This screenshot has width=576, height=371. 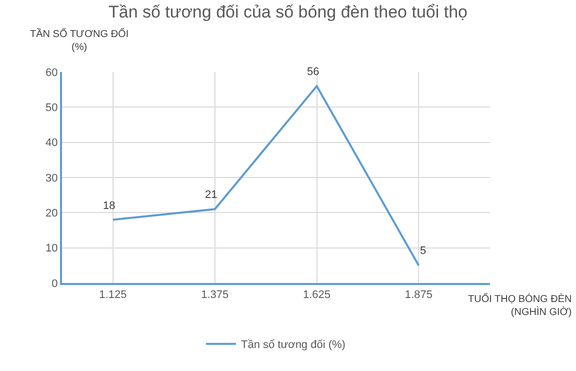 I want to click on x-axis-title: TUỔI THỌ BÓNG ĐÈN (NGHÌN GIỜ), so click(x=520, y=305).